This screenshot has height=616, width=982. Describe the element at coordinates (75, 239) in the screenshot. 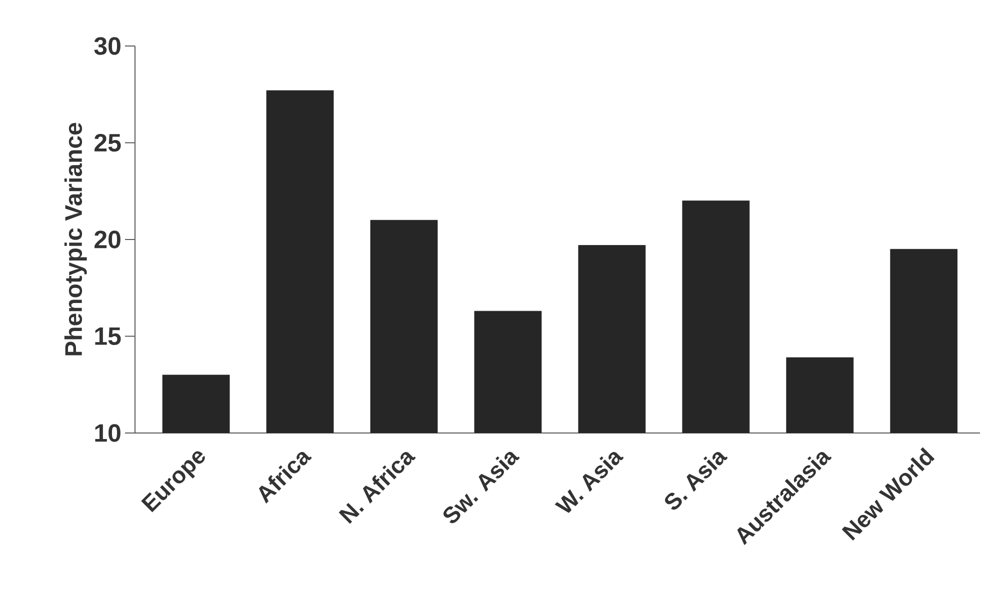

I see `y-axis-title: Phenotypic Variance` at that location.